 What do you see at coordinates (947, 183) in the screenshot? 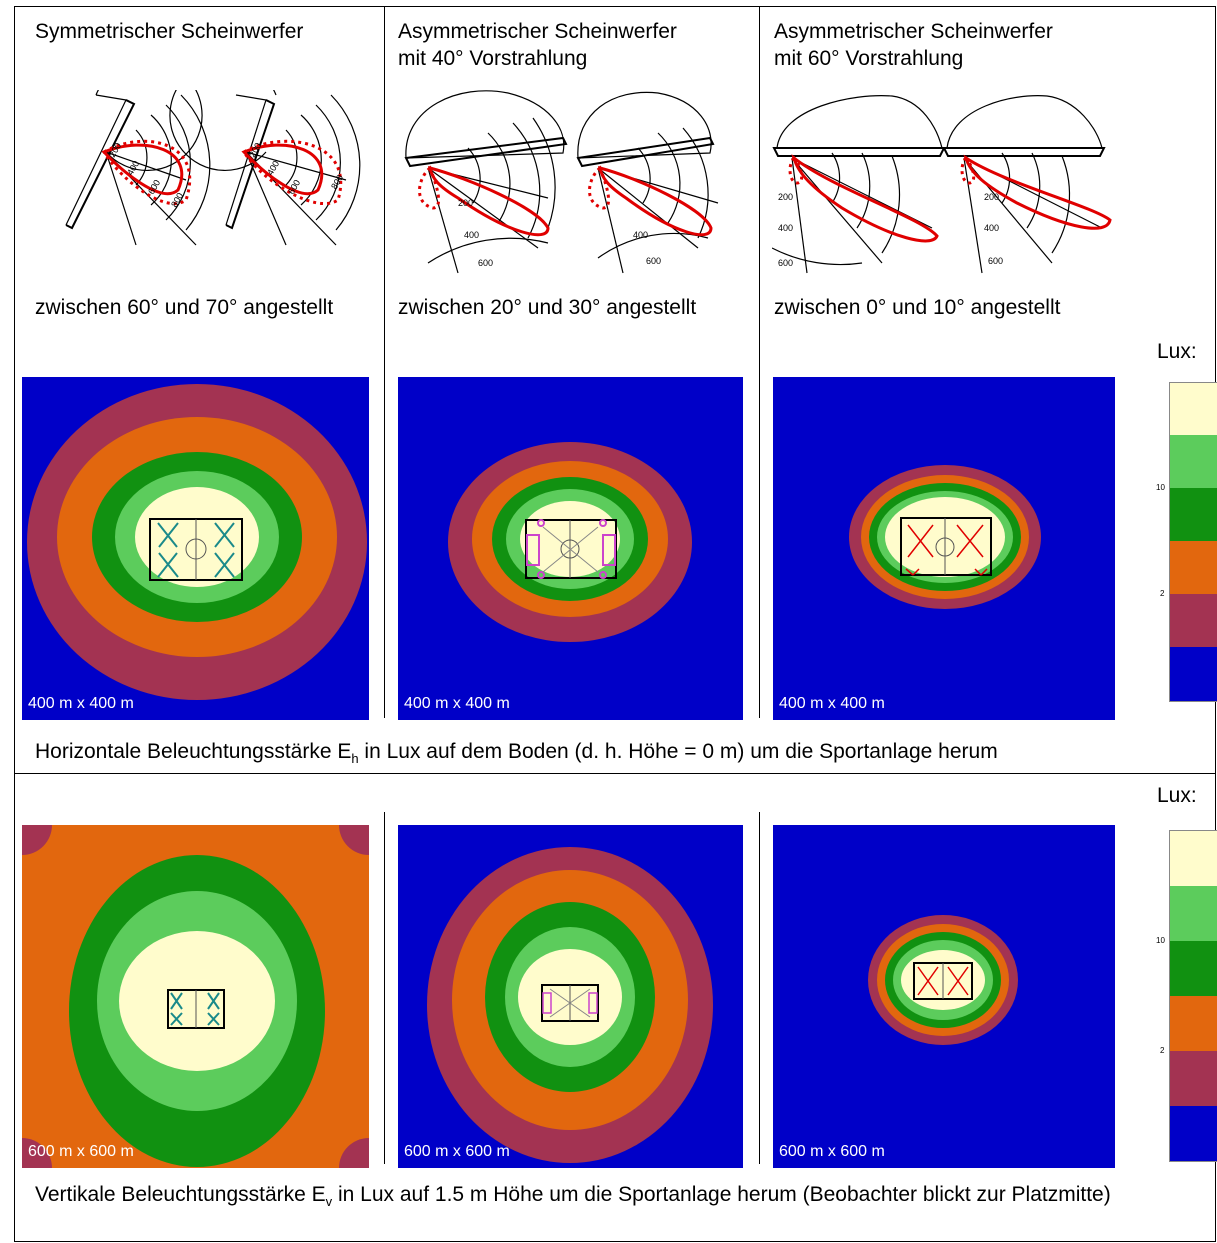
I see `photometric-diagram-asym-60: 200 400 600 200 400 600` at bounding box center [947, 183].